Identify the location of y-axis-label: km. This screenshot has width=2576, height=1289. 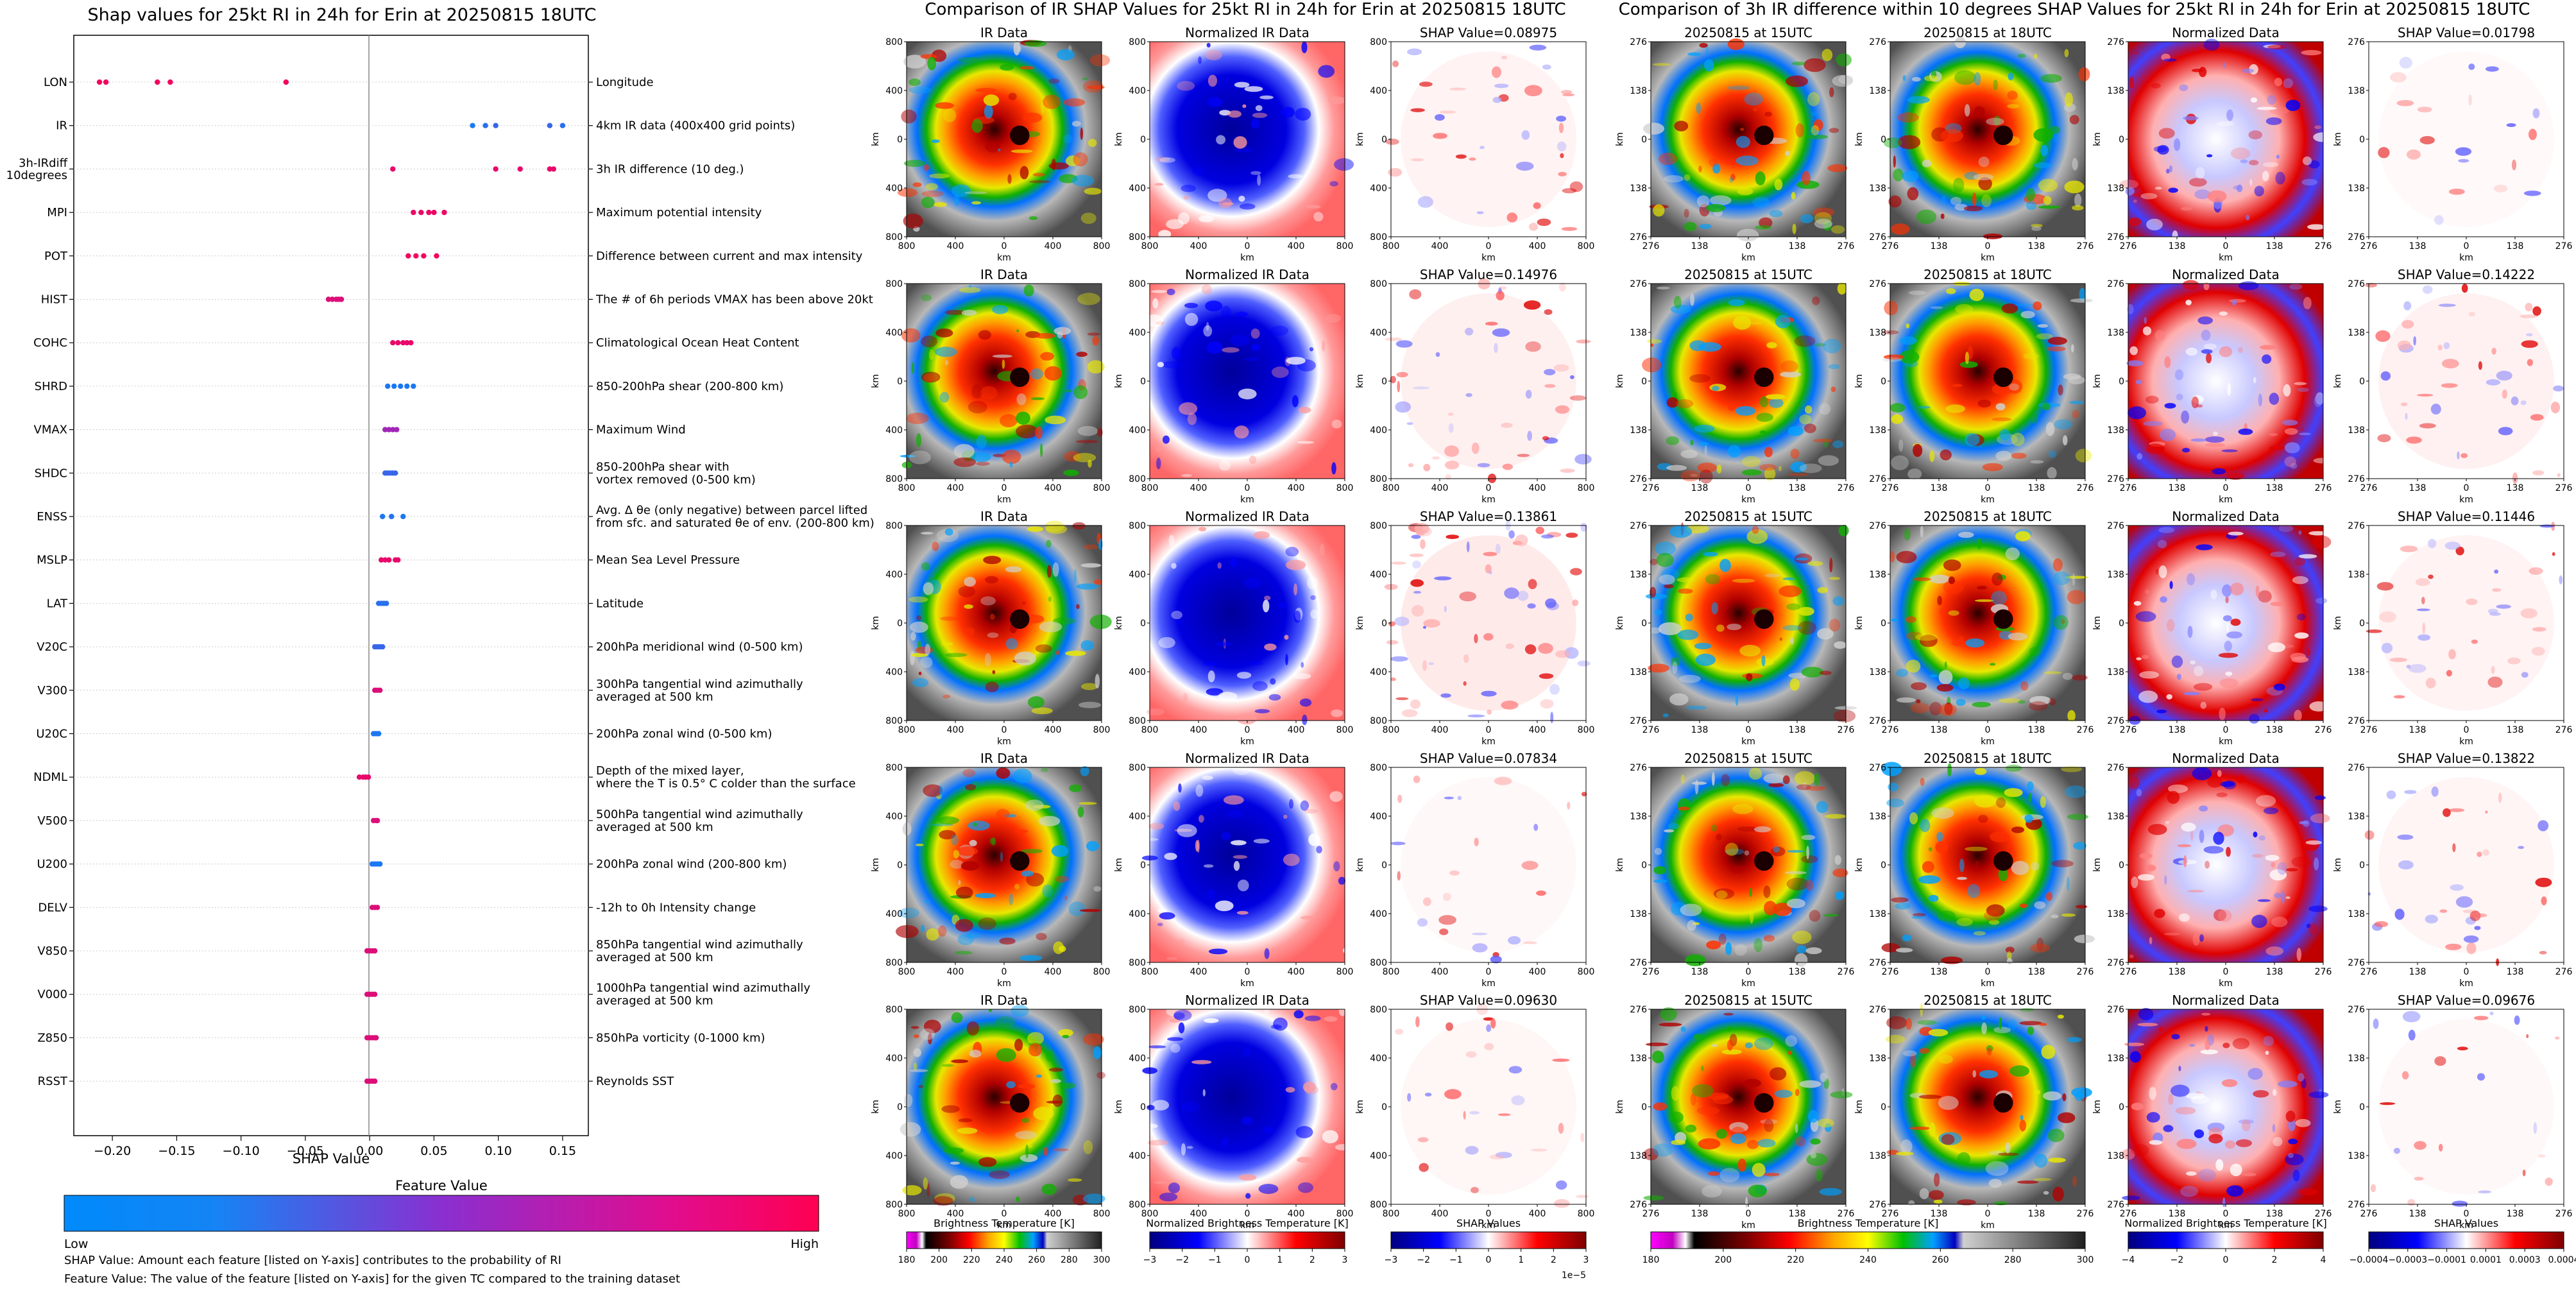
(2338, 381).